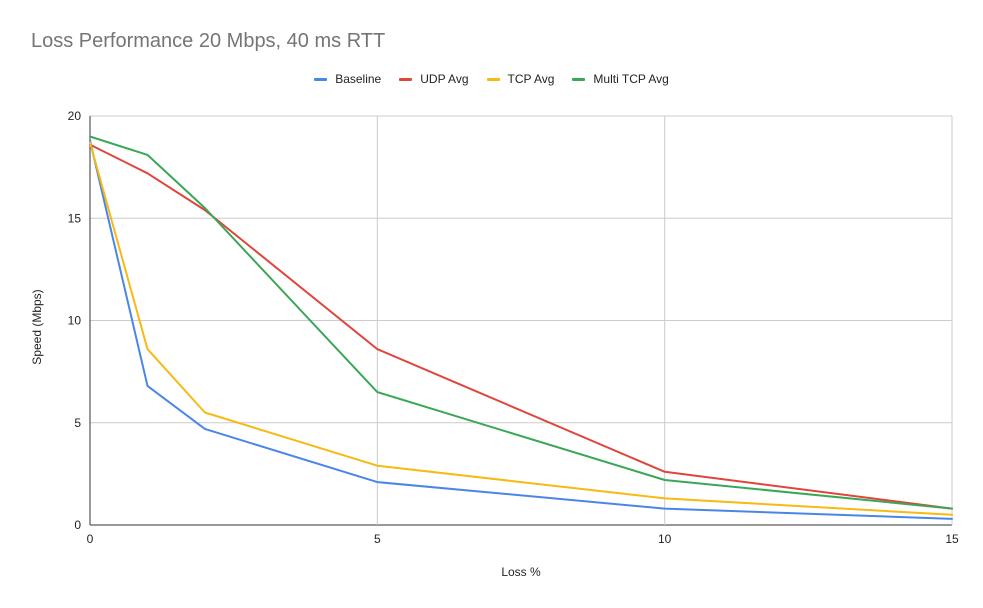 The image size is (983, 608). Describe the element at coordinates (377, 539) in the screenshot. I see `x-tick-label: 5` at that location.